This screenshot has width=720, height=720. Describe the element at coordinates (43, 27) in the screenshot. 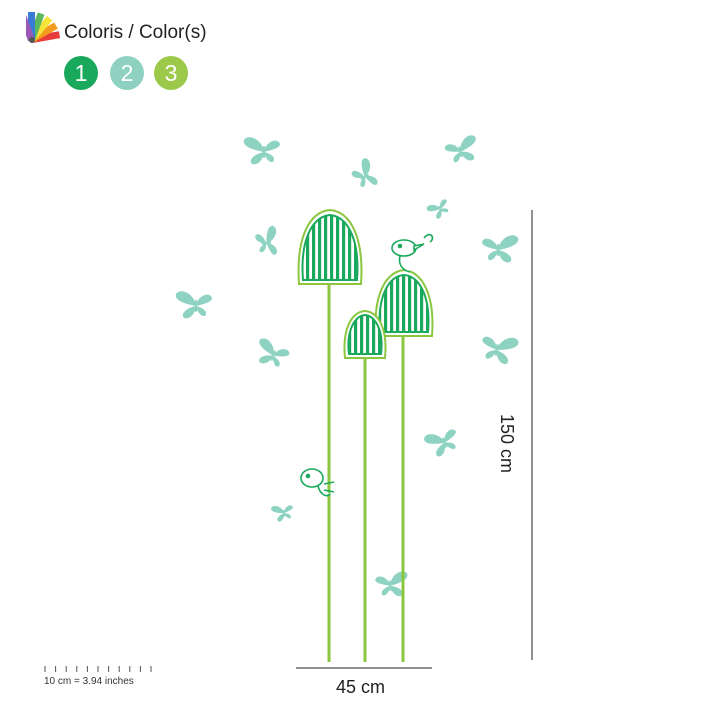

I see `color-palette-icon` at that location.